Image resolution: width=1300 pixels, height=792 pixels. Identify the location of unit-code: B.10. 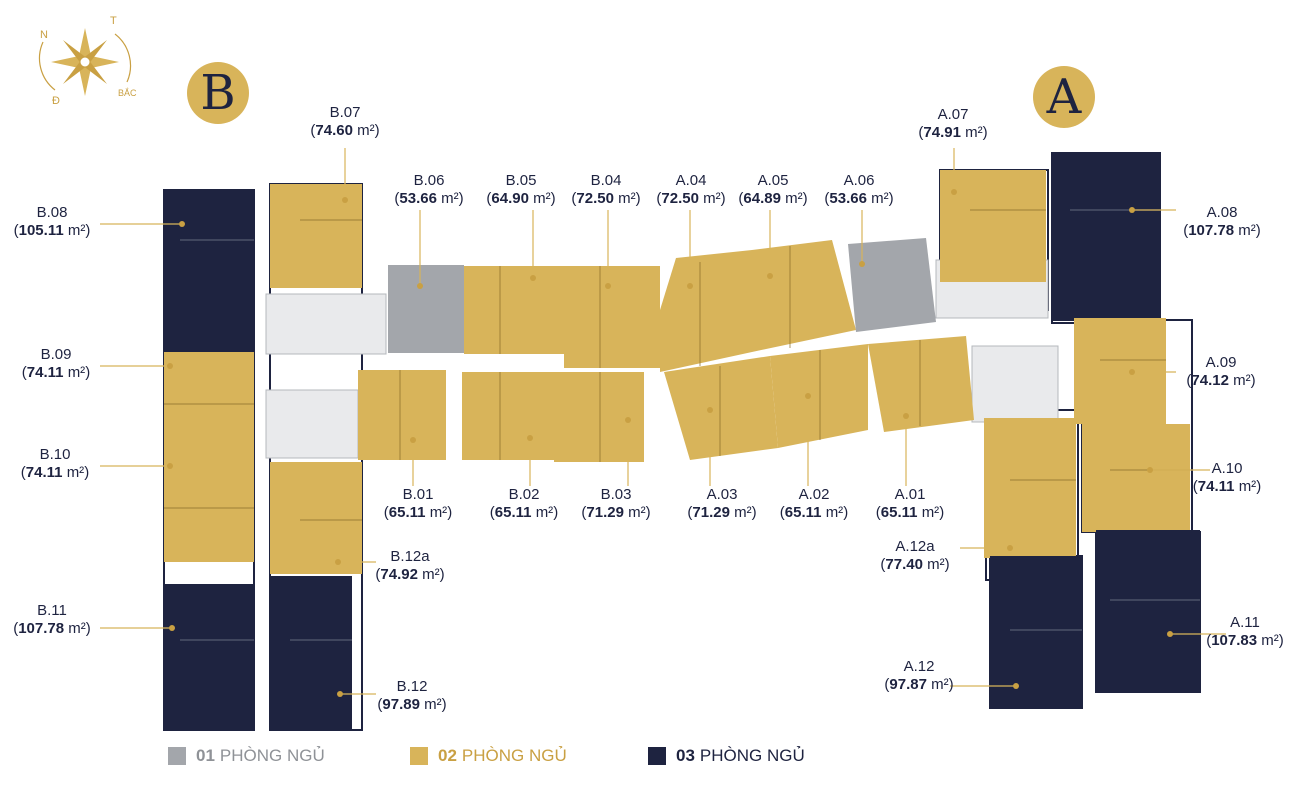
(55, 454).